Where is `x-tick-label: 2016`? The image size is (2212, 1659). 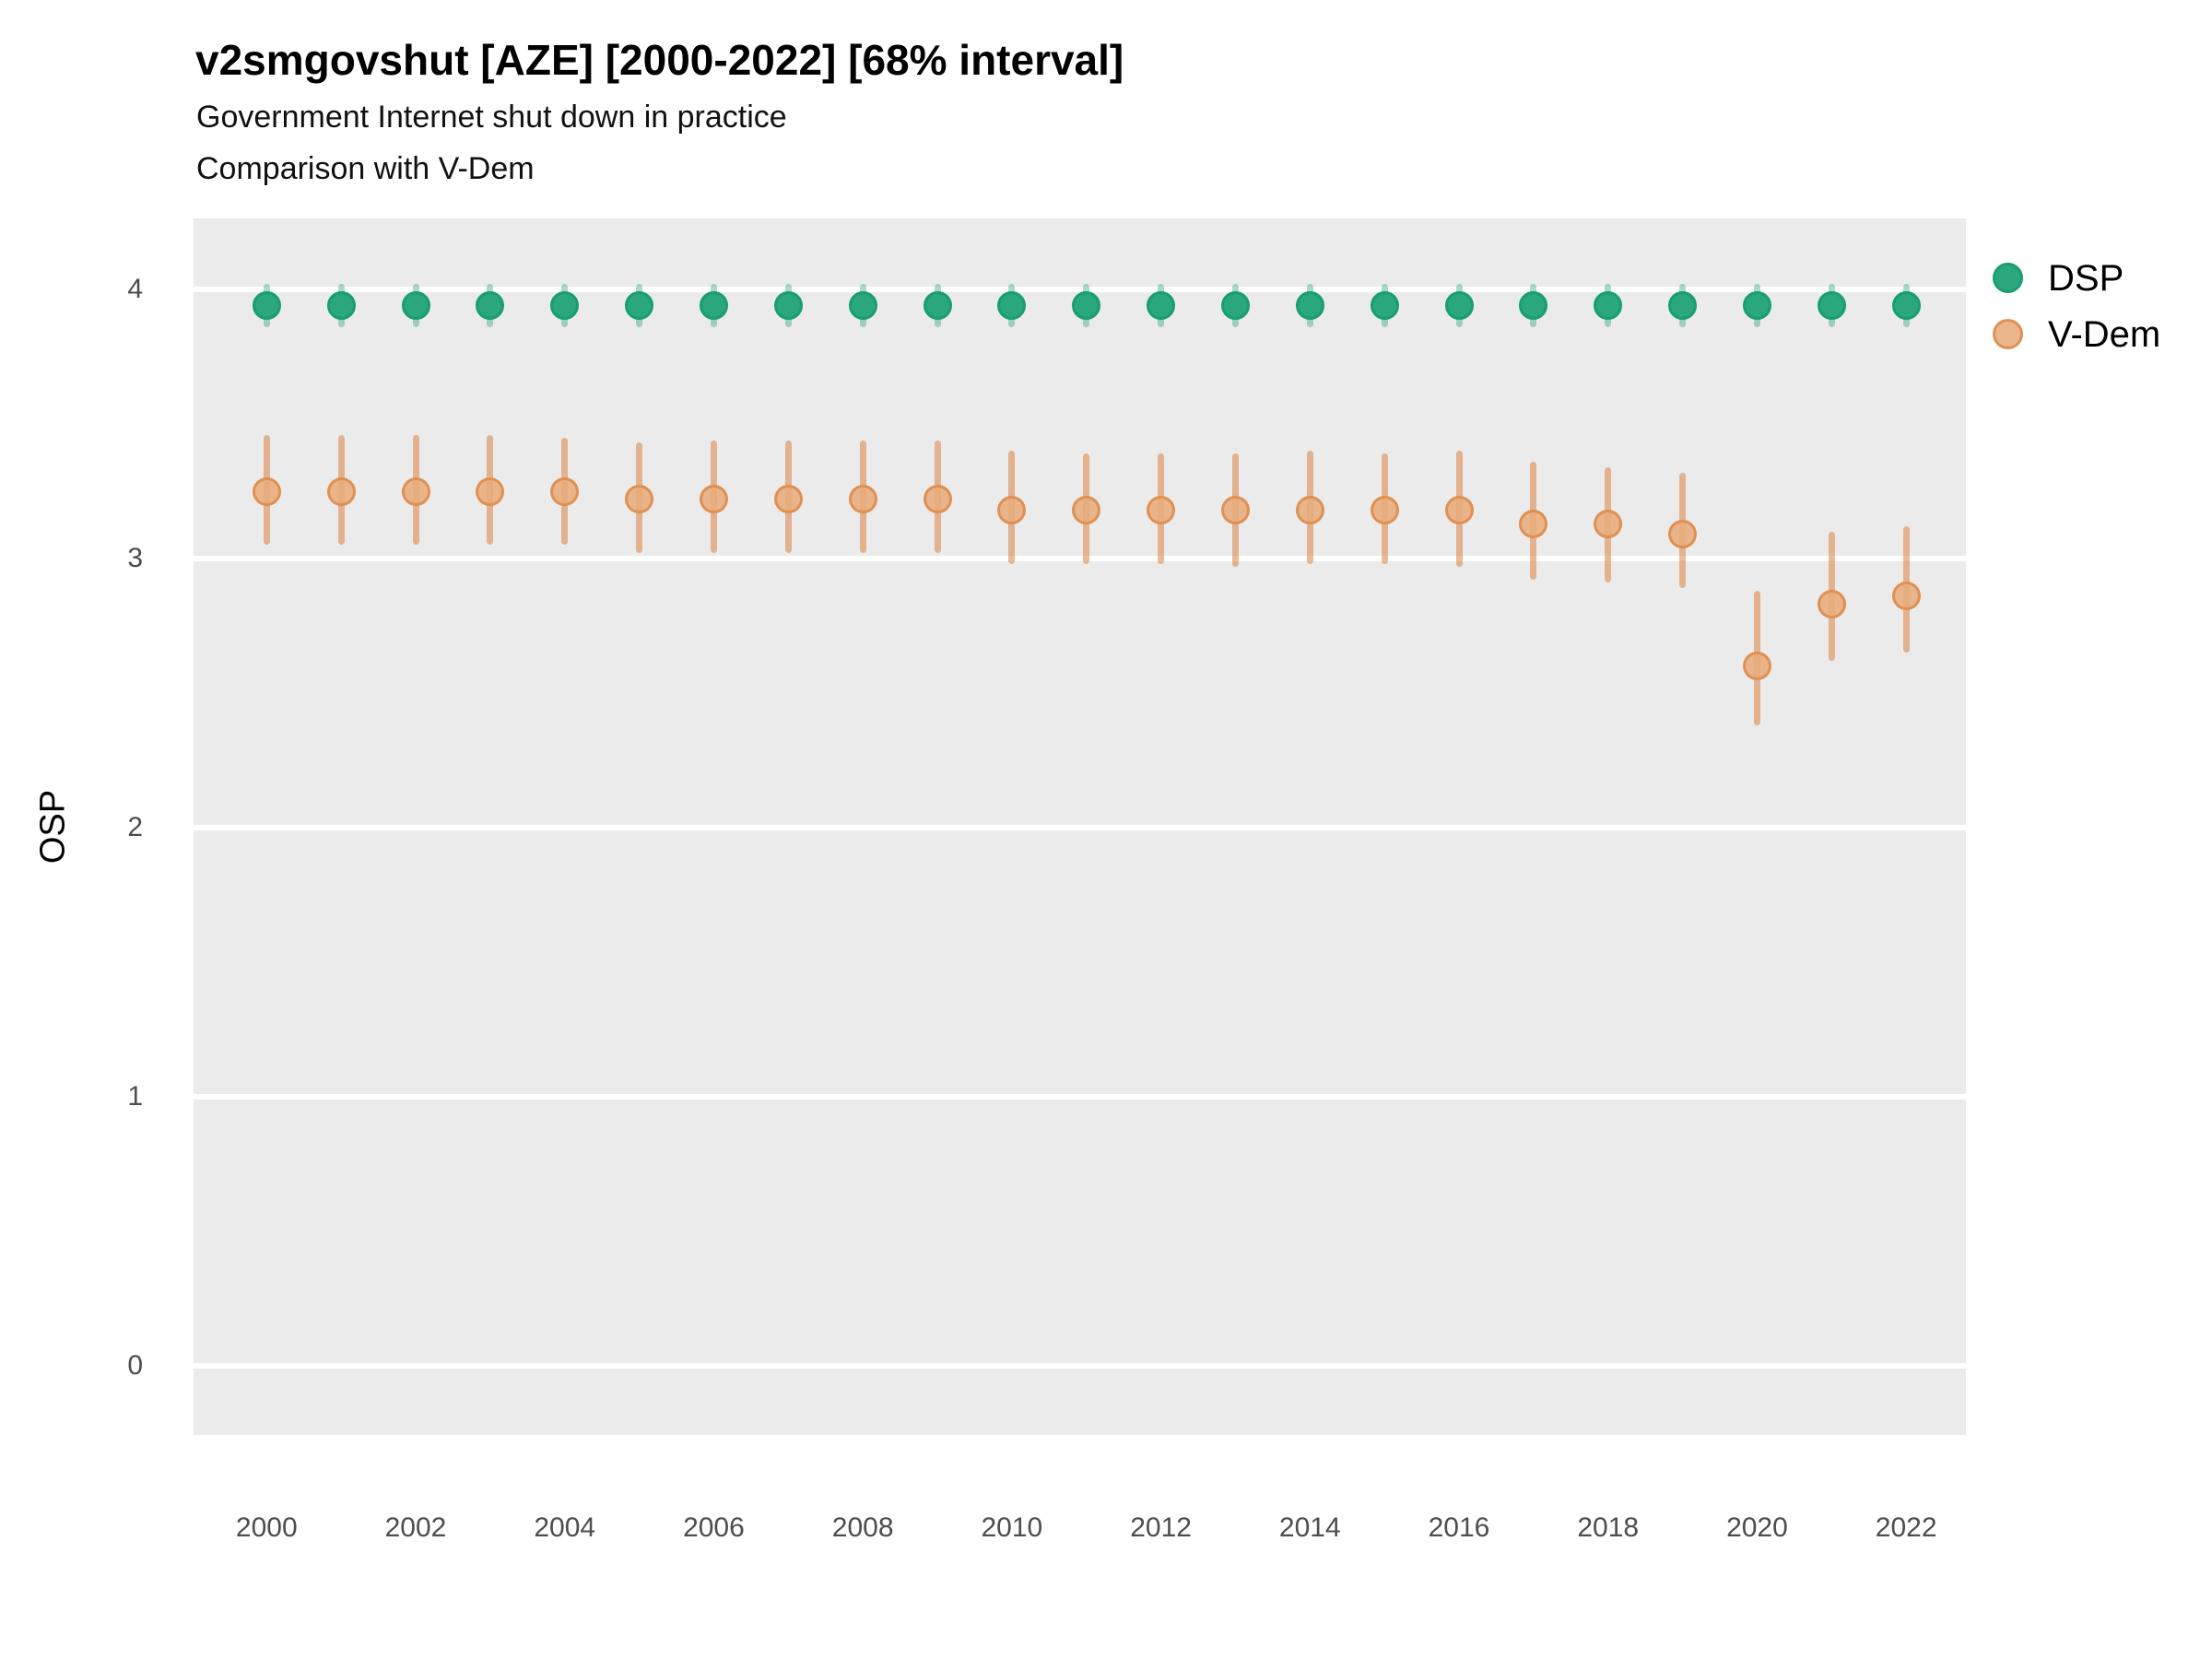
x-tick-label: 2016 is located at coordinates (1459, 1527).